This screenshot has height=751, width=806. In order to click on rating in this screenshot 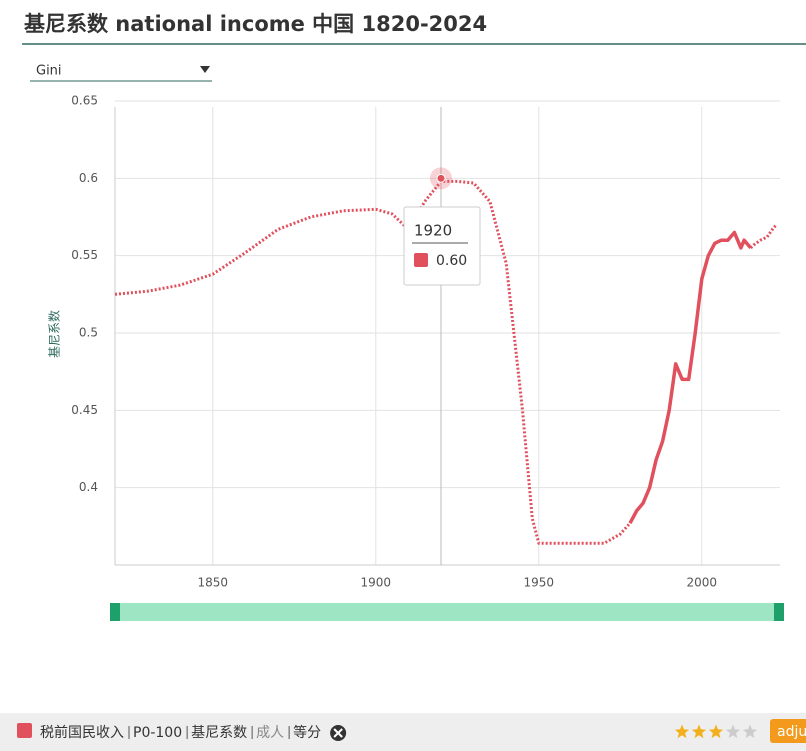, I will do `click(716, 731)`.